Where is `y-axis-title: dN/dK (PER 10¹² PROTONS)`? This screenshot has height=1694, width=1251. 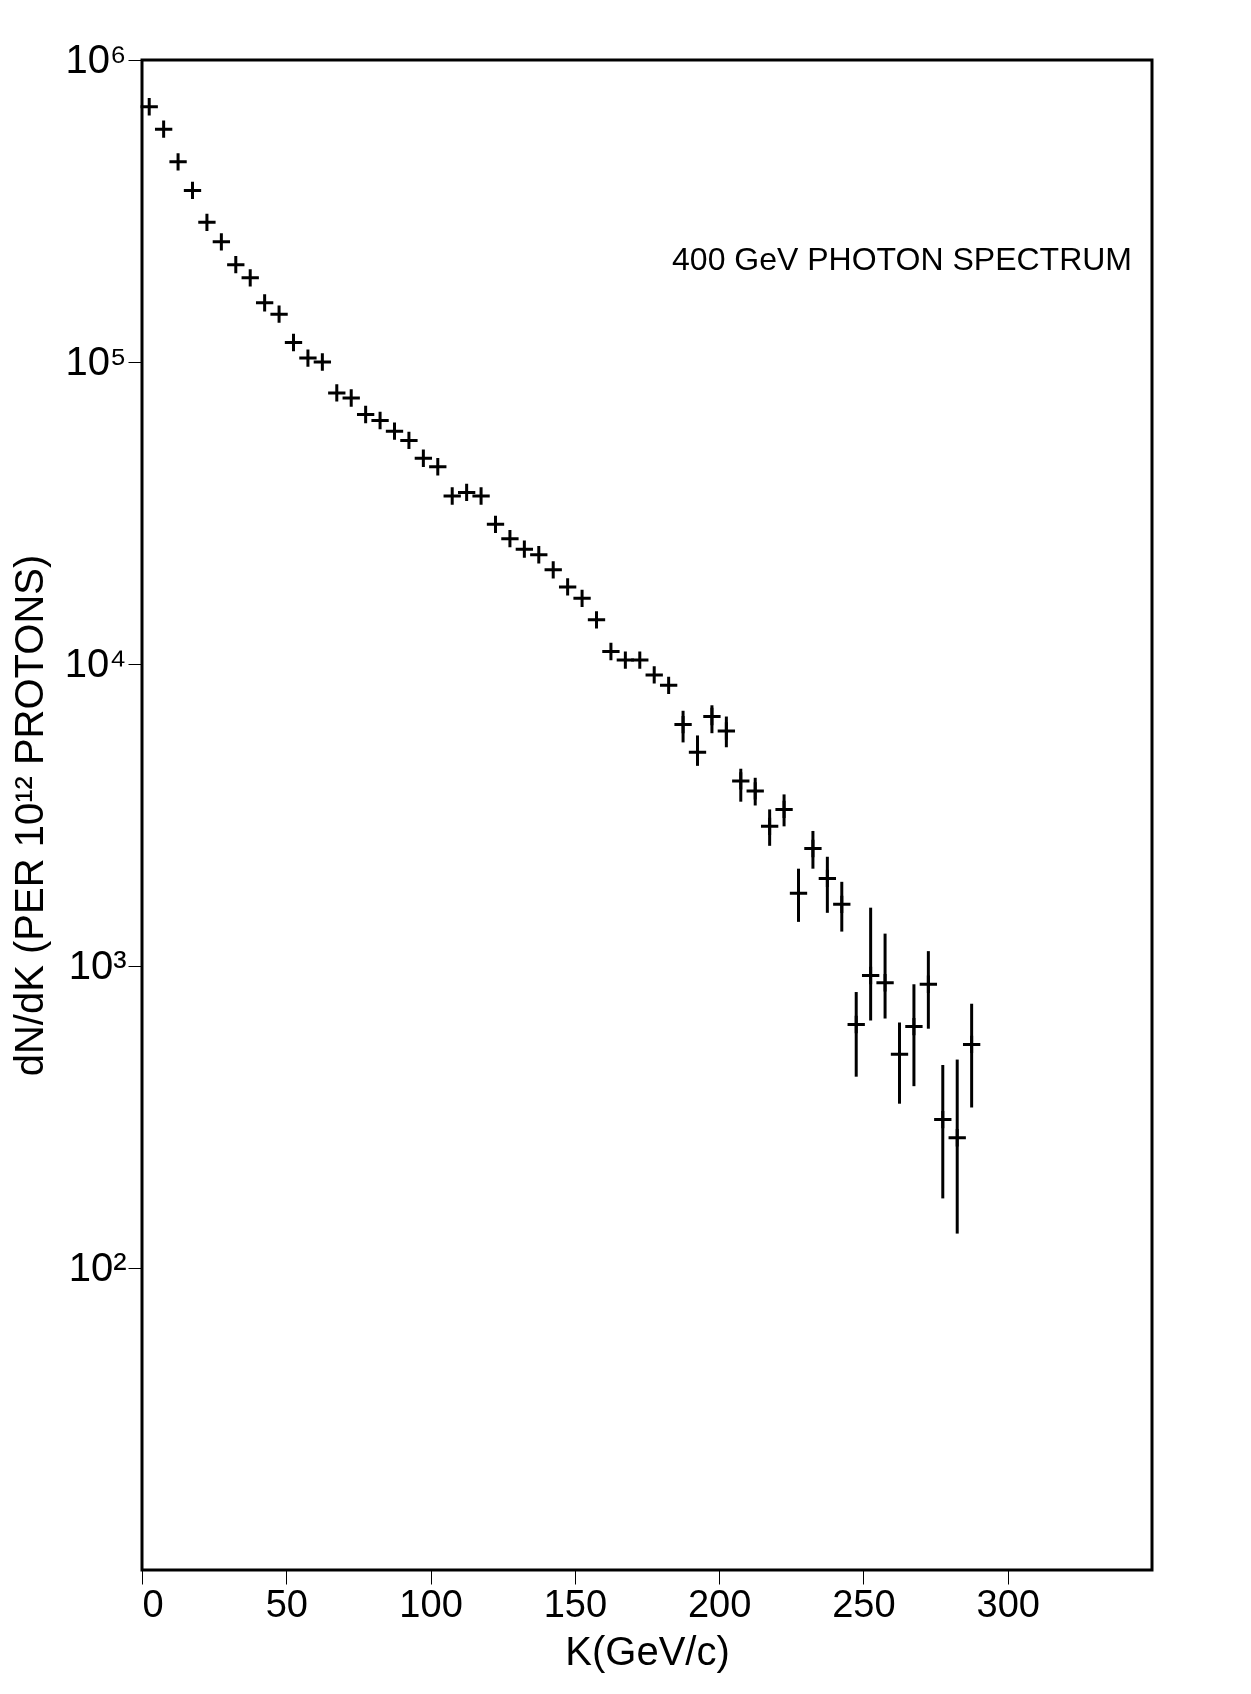
y-axis-title: dN/dK (PER 10¹² PROTONS) is located at coordinates (28, 815).